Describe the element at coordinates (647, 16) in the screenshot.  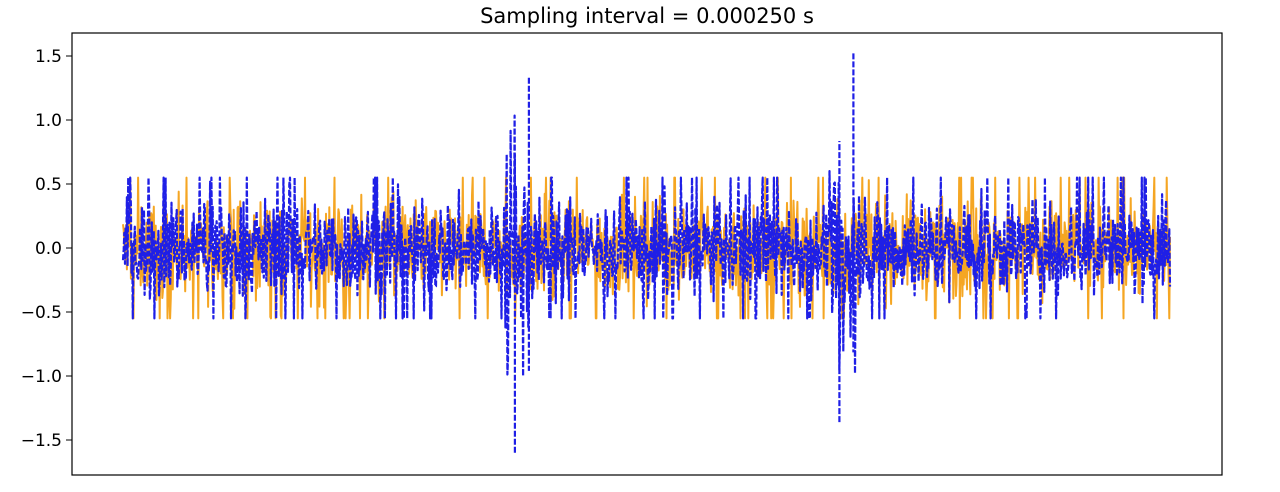
I see `chart-title: Sampling interval = 0.000250 s` at that location.